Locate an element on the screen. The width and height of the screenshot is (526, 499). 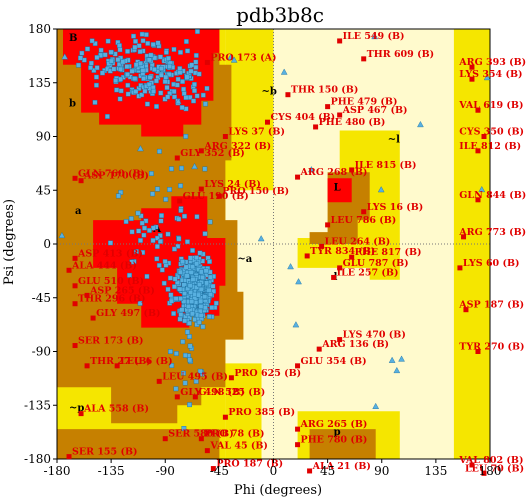
residue-label: PRO 173 (A) is located at coordinates (243, 57).